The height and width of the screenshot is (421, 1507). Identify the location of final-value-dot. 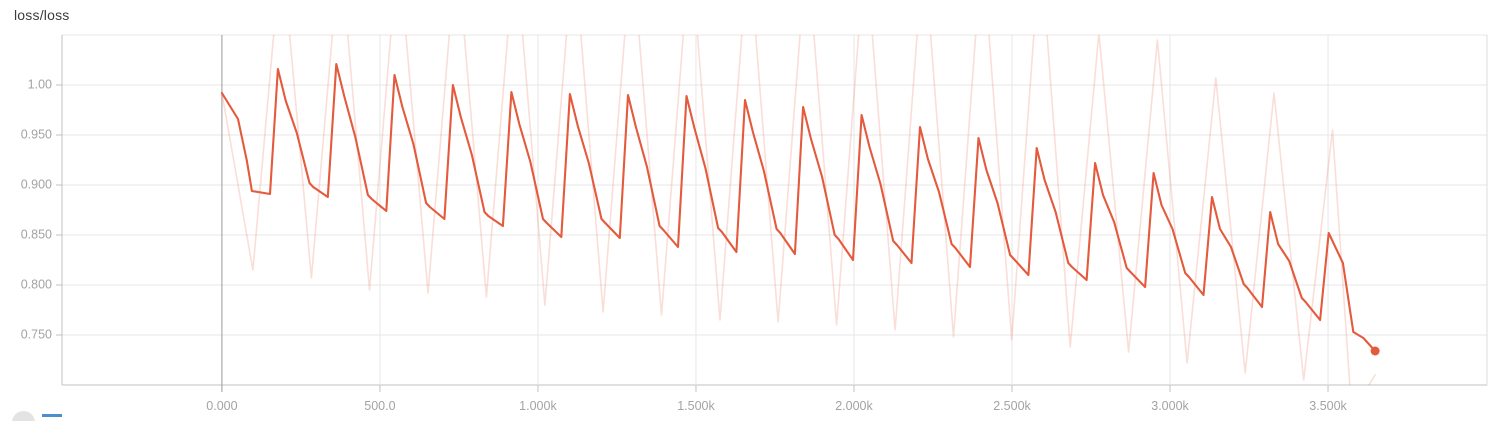
(1375, 351).